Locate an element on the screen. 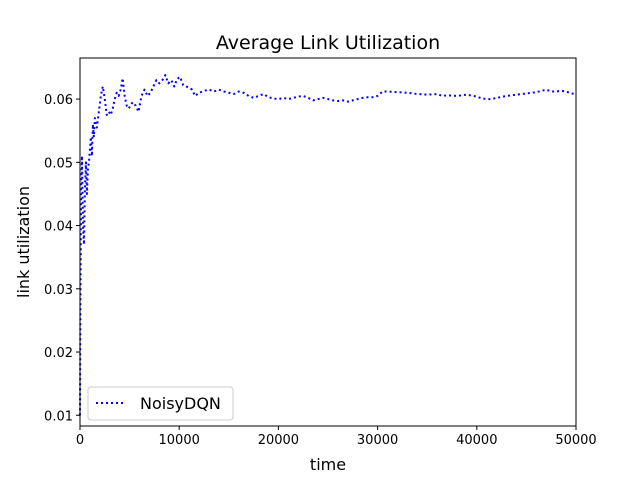 This screenshot has width=640, height=480. x-axis-label: time is located at coordinates (328, 464).